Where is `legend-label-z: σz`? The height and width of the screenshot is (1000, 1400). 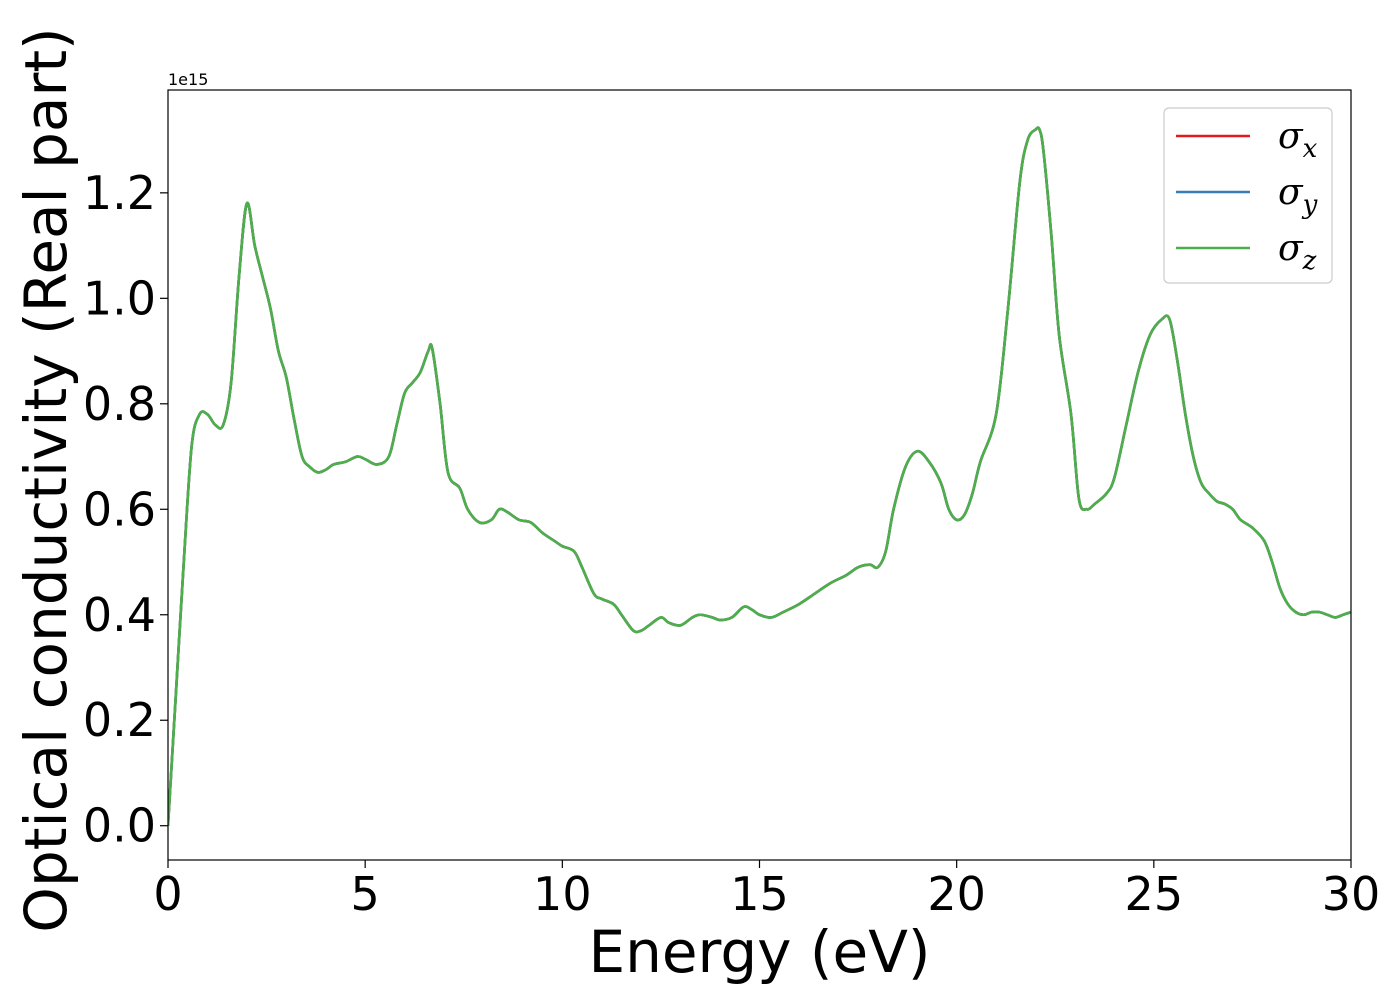 legend-label-z: σz is located at coordinates (1297, 252).